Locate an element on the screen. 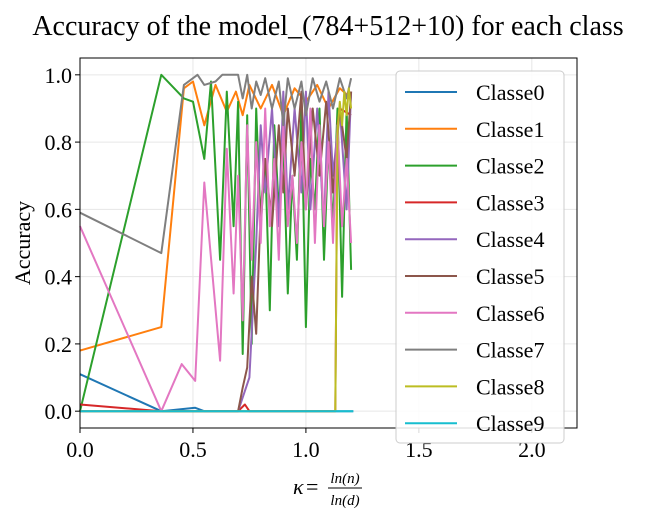  legend-label-classe8: Classe8 is located at coordinates (510, 386).